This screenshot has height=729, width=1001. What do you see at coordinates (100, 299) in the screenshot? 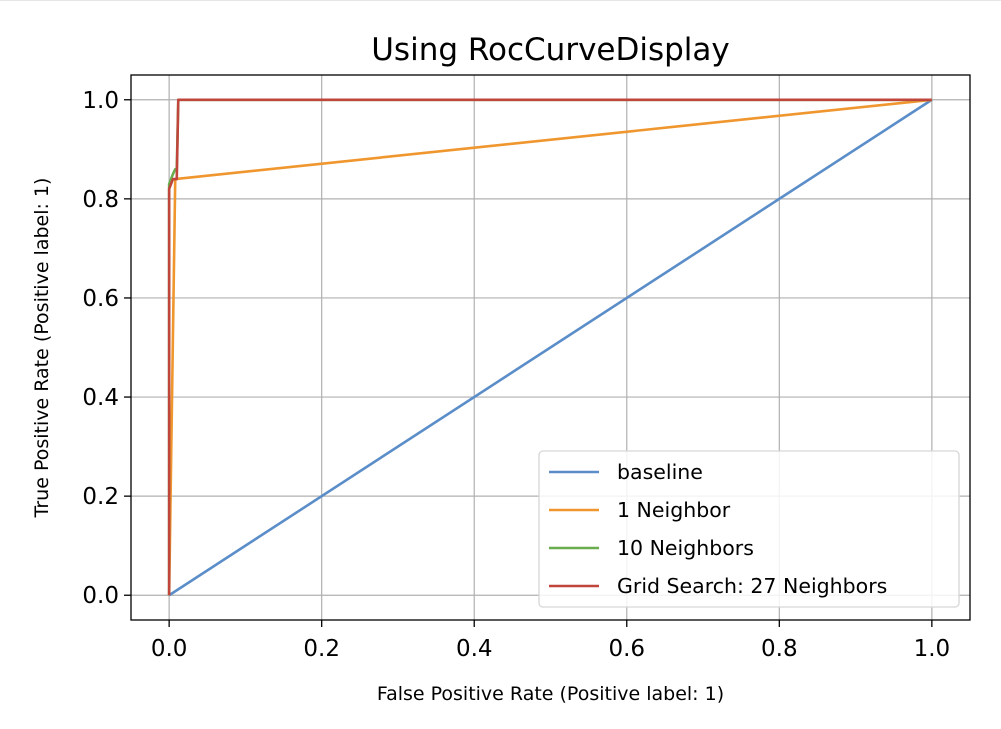
I see `y-tick-label: 0.6` at bounding box center [100, 299].